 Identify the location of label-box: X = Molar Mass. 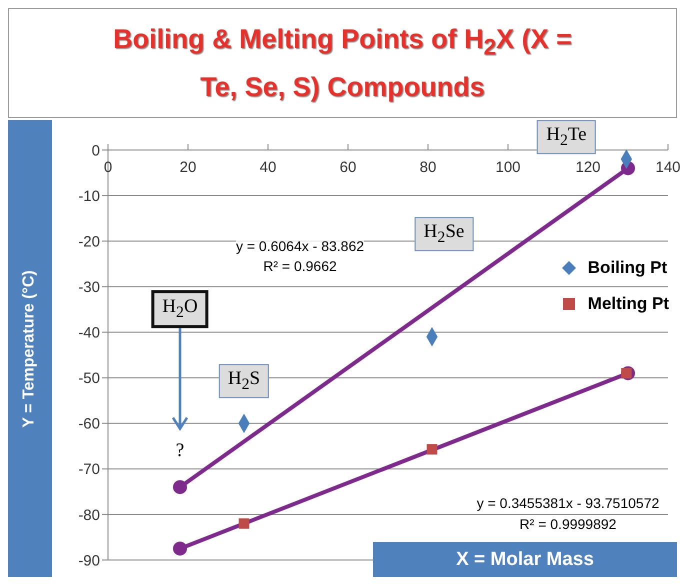
(525, 559).